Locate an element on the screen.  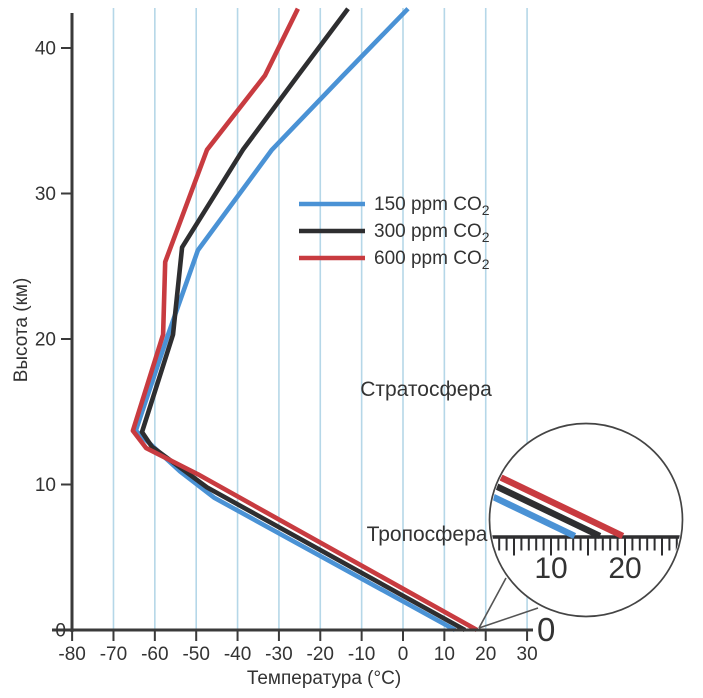
y-tick-label: 10 is located at coordinates (45, 485).